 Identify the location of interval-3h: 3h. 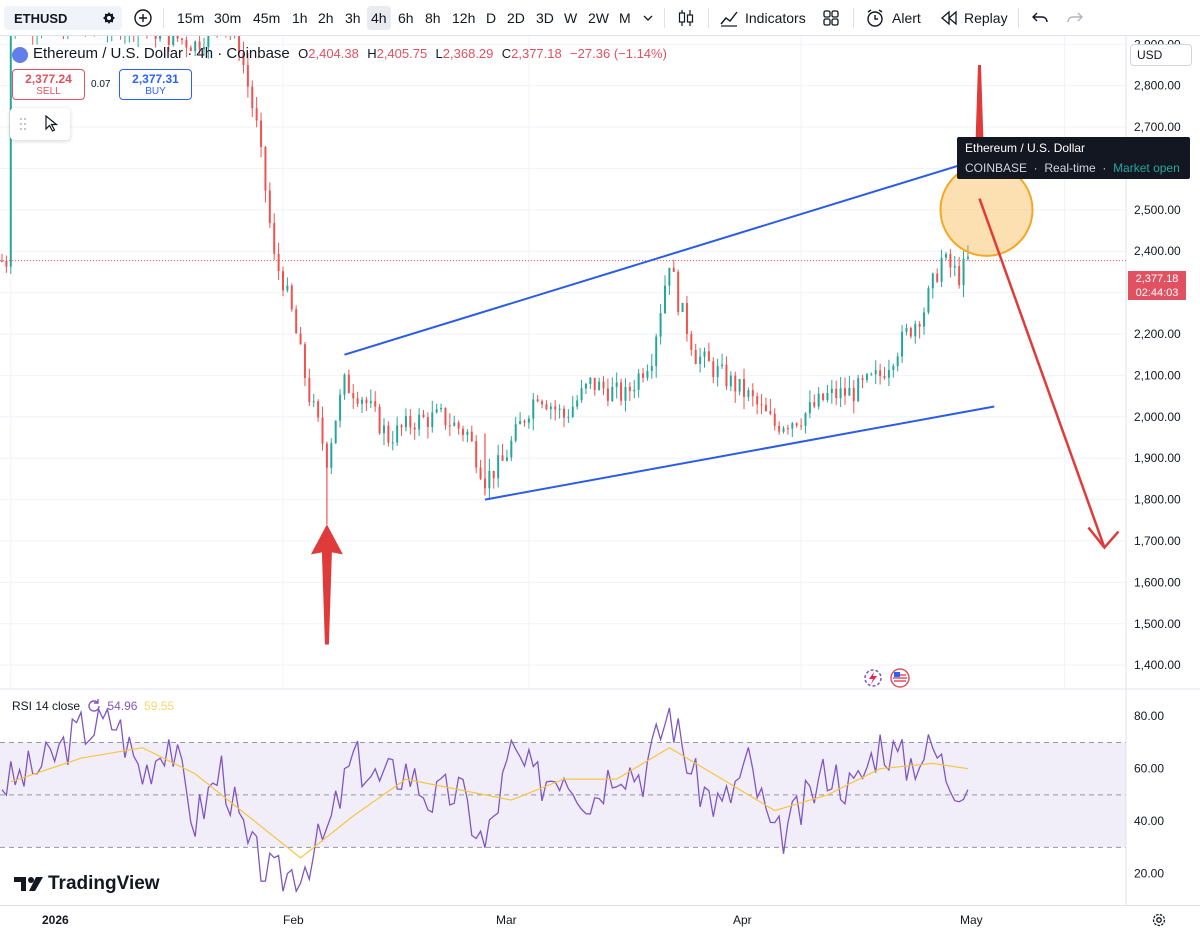
(353, 18).